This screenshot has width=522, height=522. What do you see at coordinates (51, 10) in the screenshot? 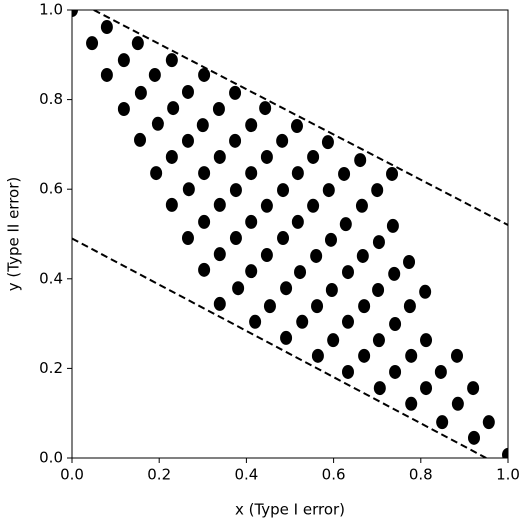
I see `y-tick-label: 1.0` at bounding box center [51, 10].